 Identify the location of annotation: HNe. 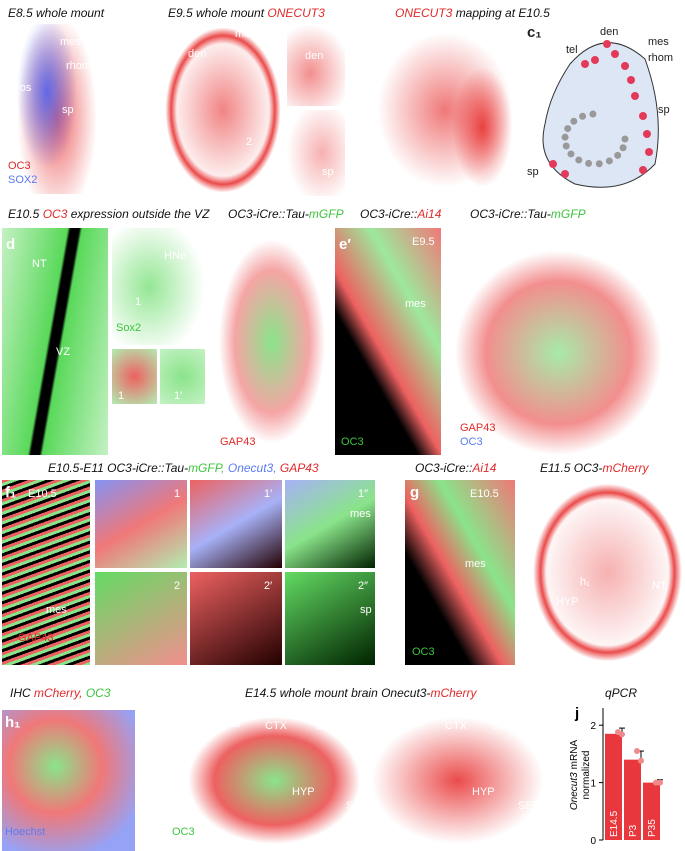
(175, 256).